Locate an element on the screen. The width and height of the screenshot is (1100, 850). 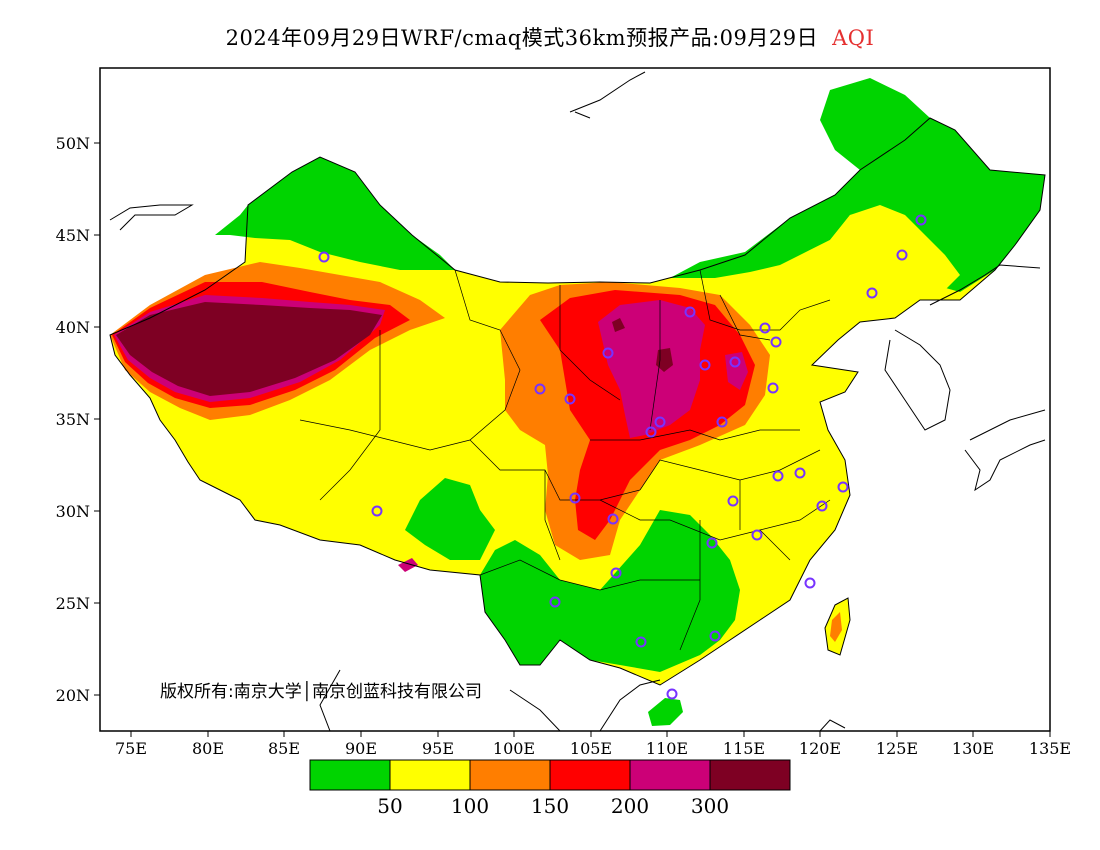
map-title-text: 2024年09月29日WRF/cmaq模式36km预报产品:09月29日 is located at coordinates (522, 38).